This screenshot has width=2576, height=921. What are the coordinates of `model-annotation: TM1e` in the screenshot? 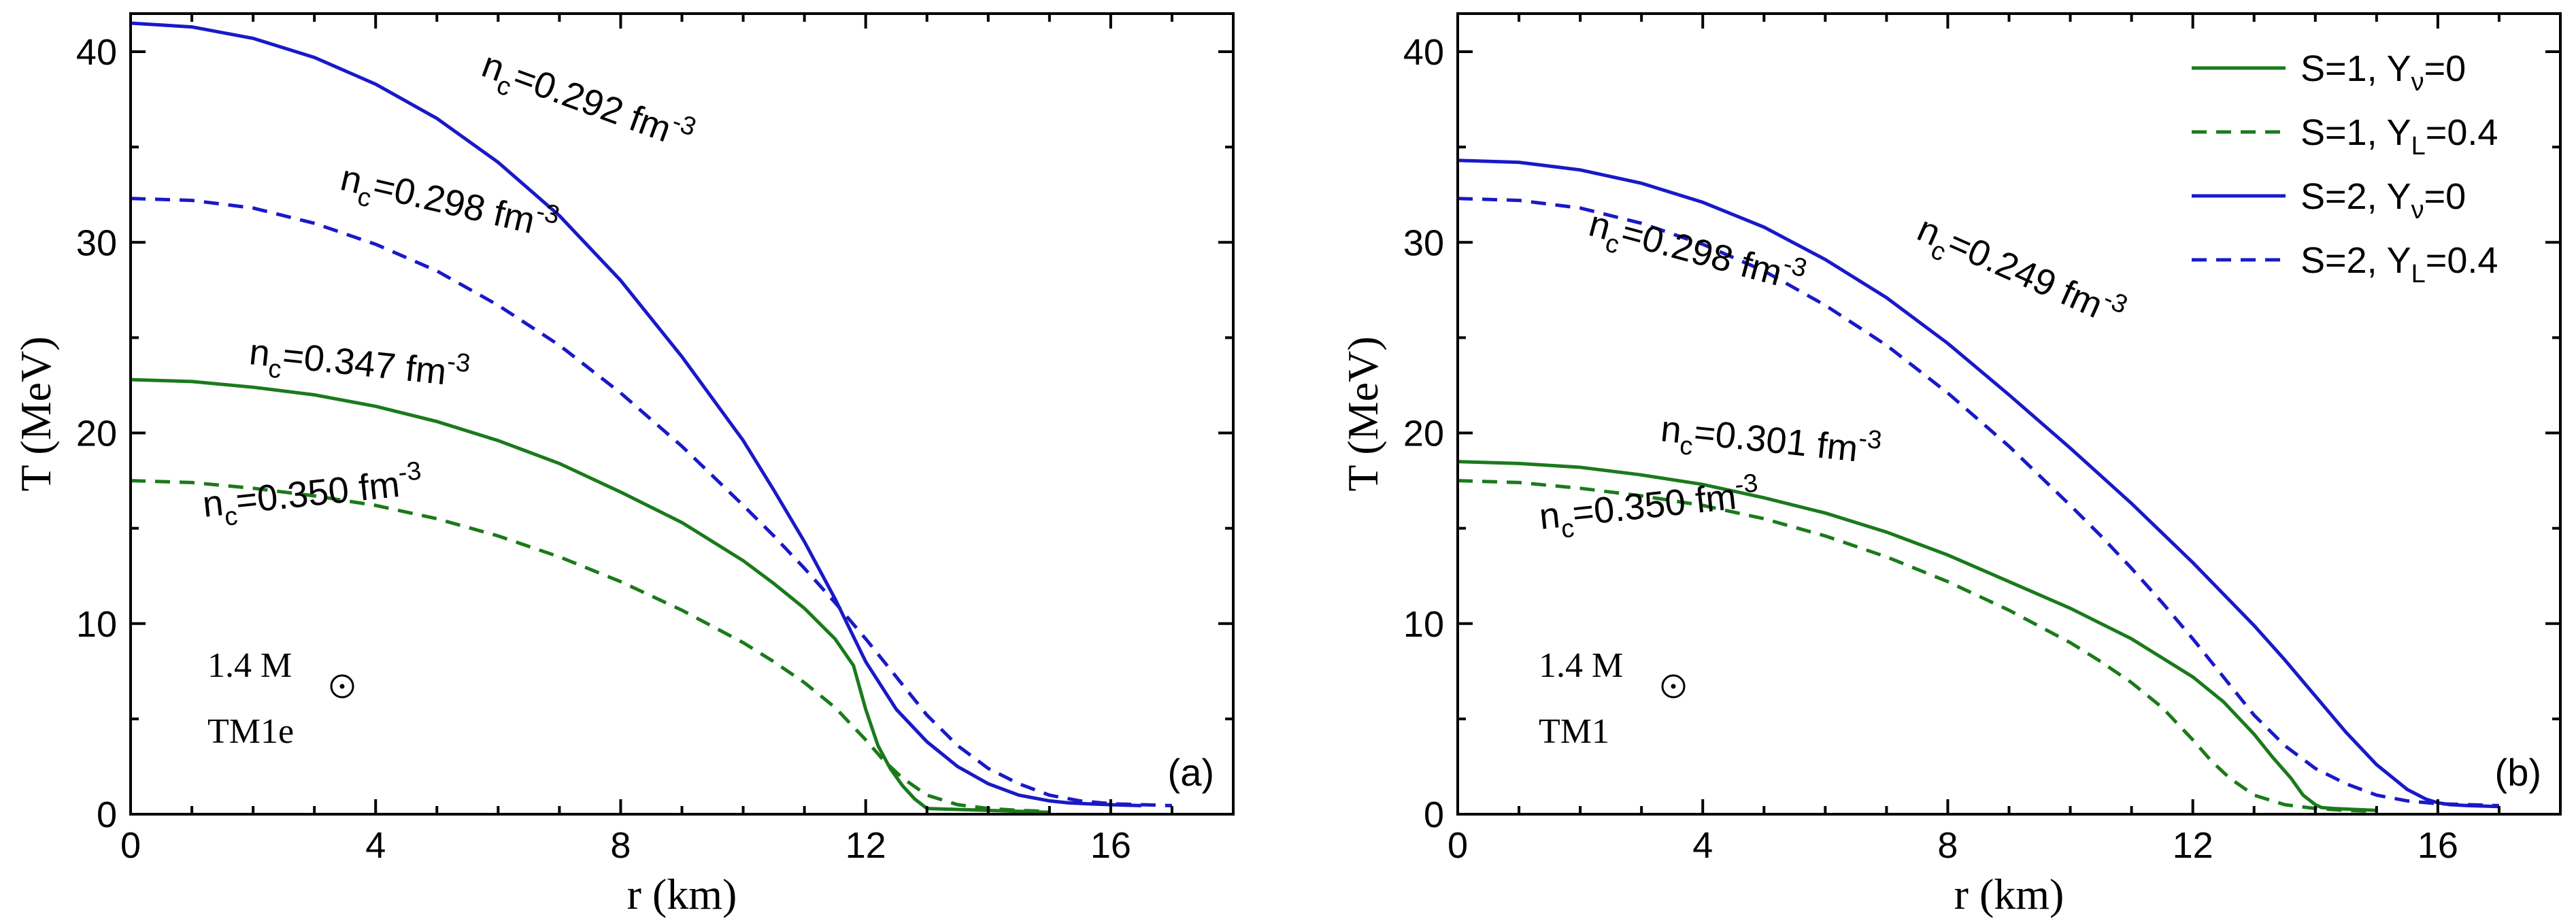 It's located at (250, 731).